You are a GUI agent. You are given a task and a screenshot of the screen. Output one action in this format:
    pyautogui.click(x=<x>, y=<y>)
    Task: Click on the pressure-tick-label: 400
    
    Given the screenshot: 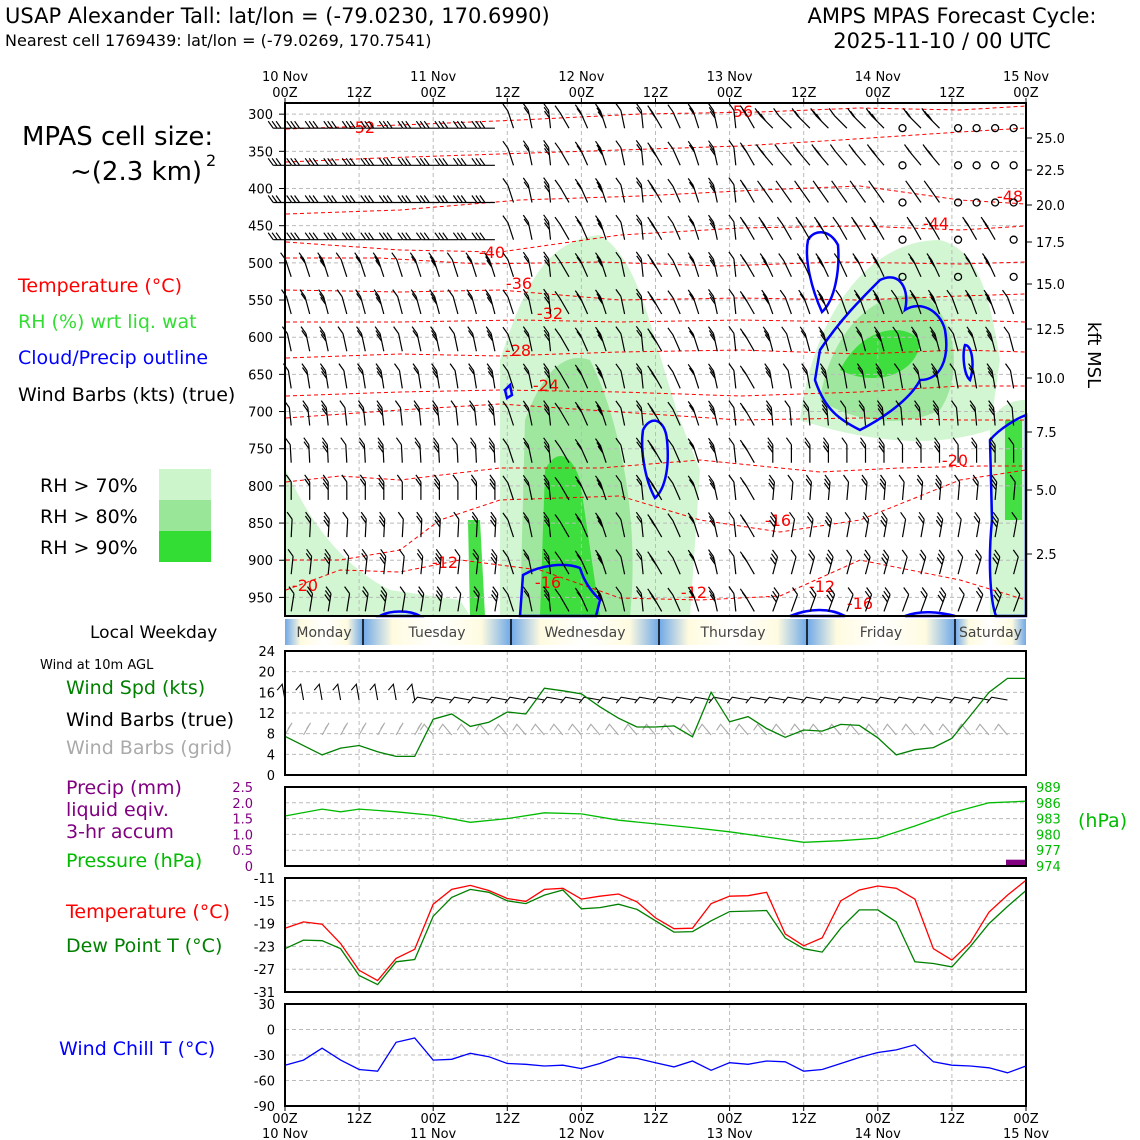 What is the action you would take?
    pyautogui.click(x=260, y=190)
    